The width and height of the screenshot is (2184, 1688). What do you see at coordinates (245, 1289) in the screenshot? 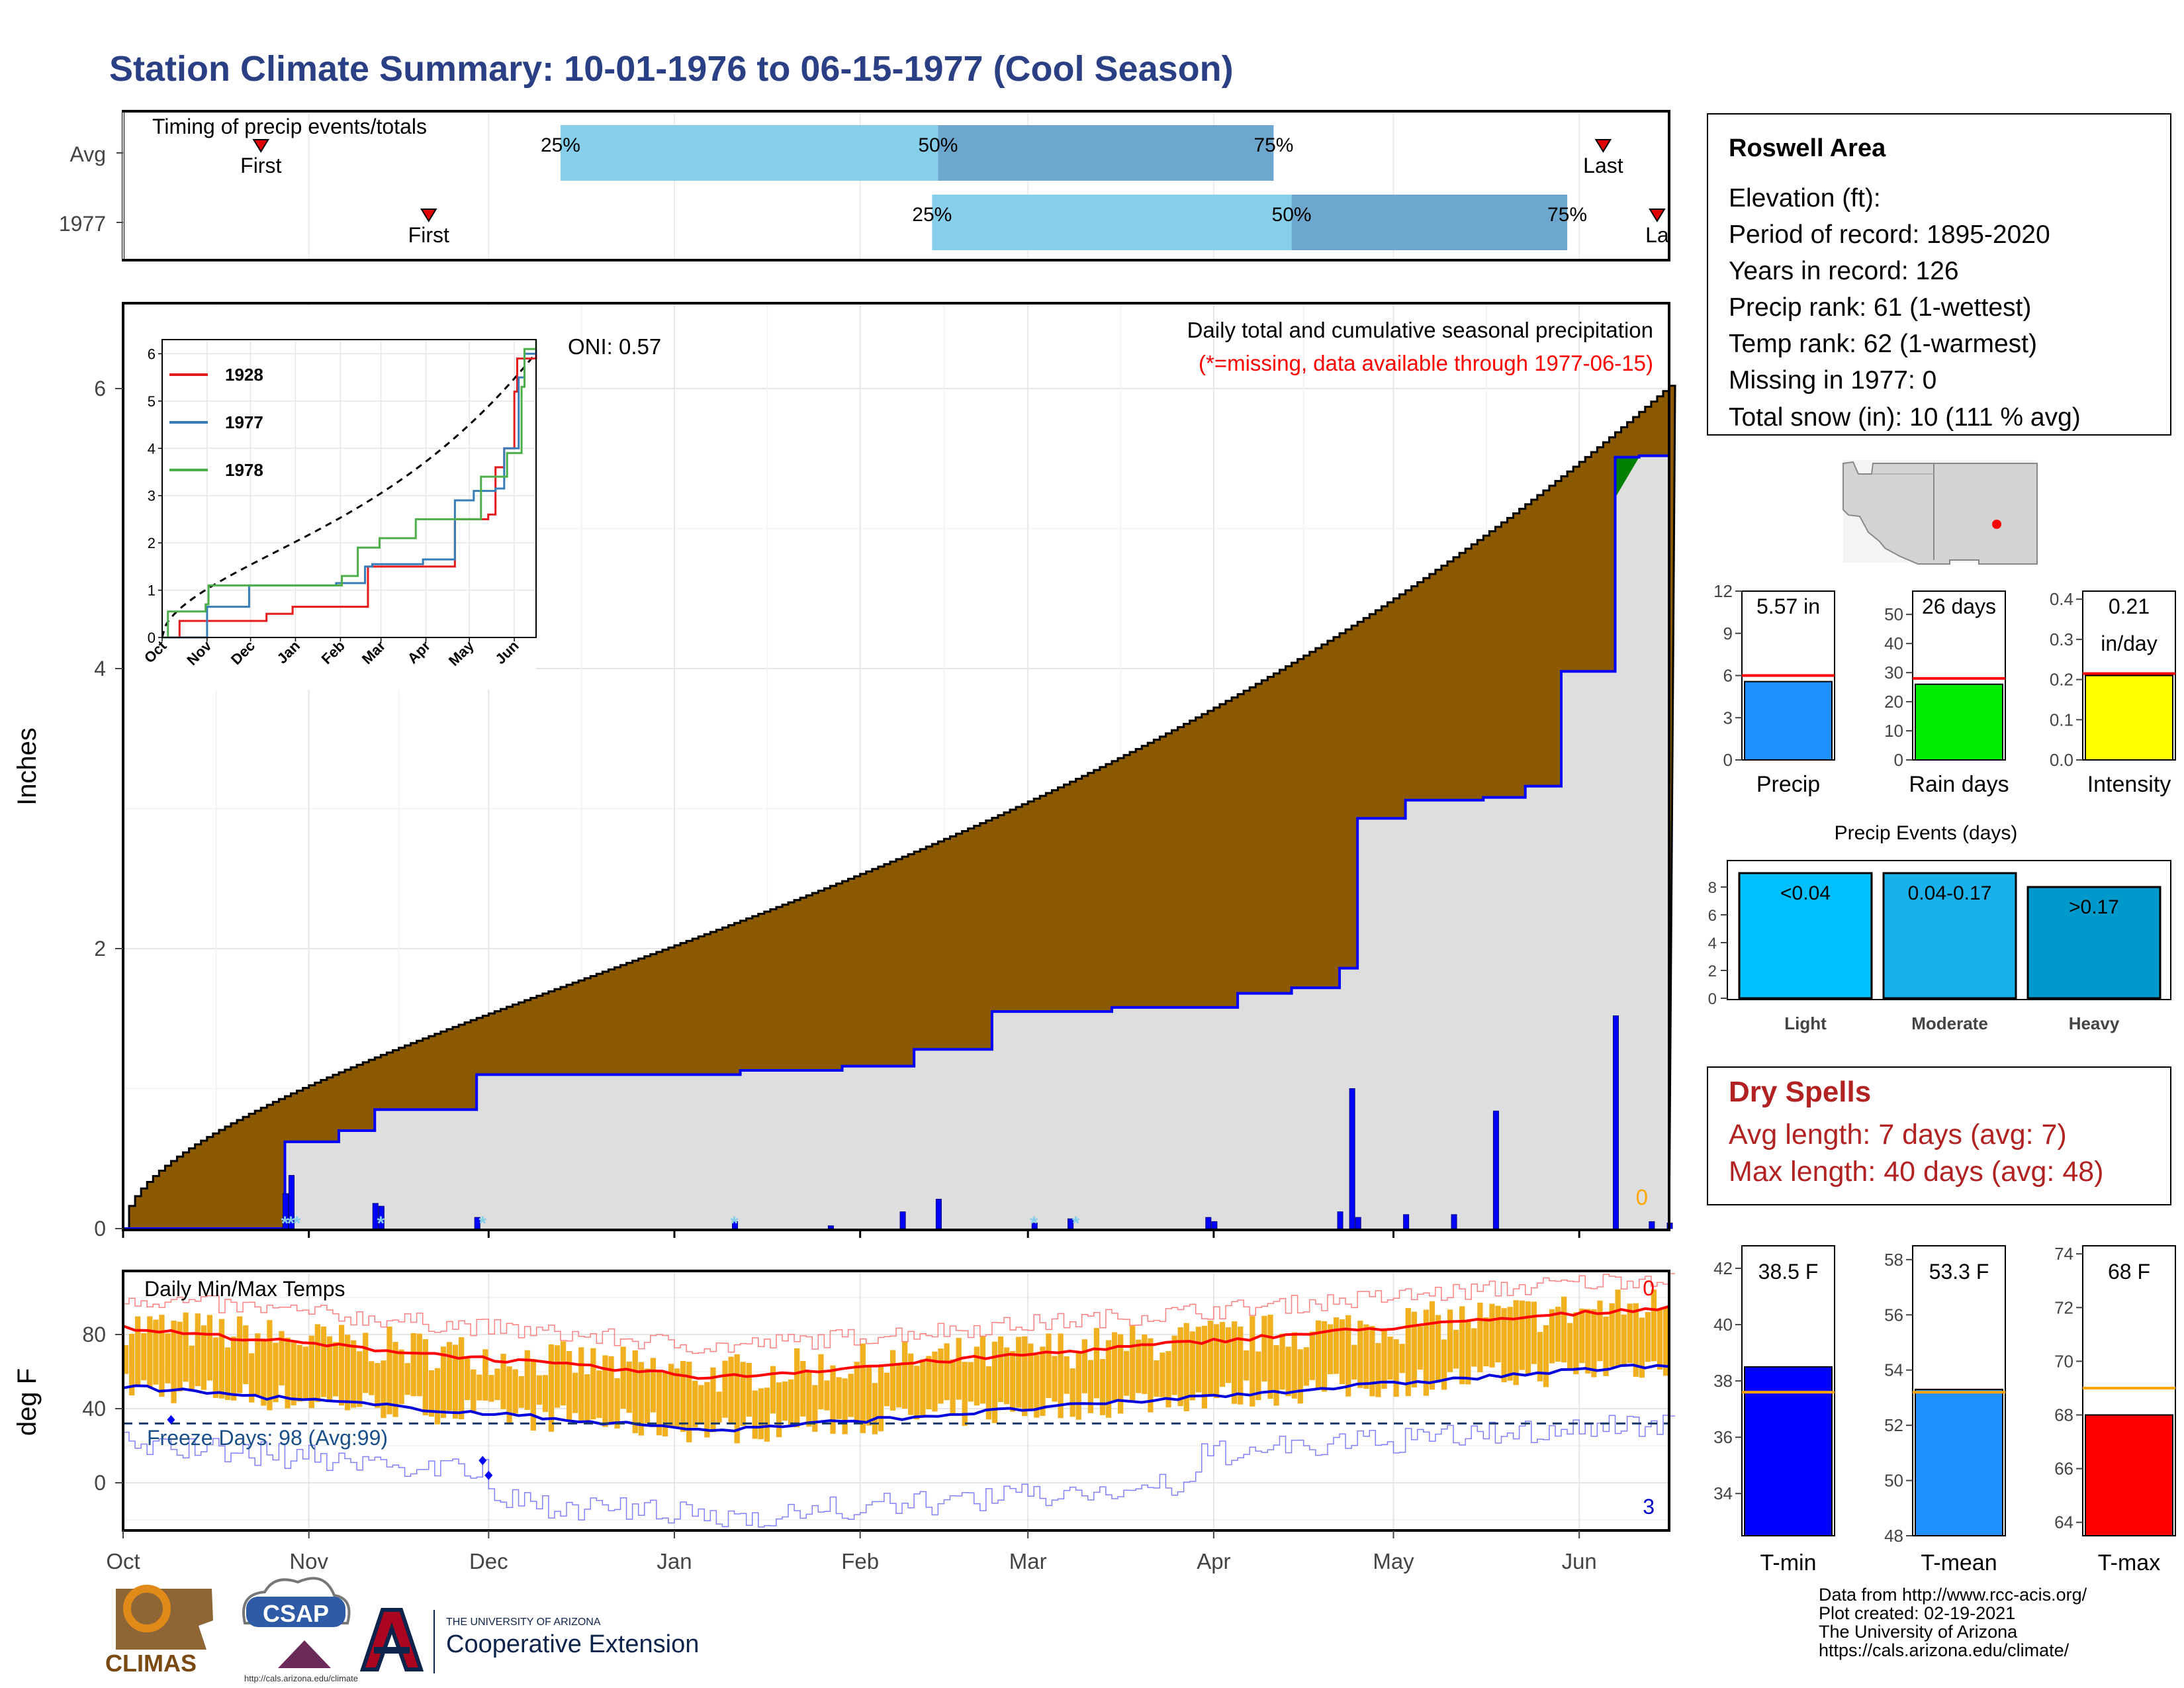
I see `temp-title: Daily Min/Max Temps` at bounding box center [245, 1289].